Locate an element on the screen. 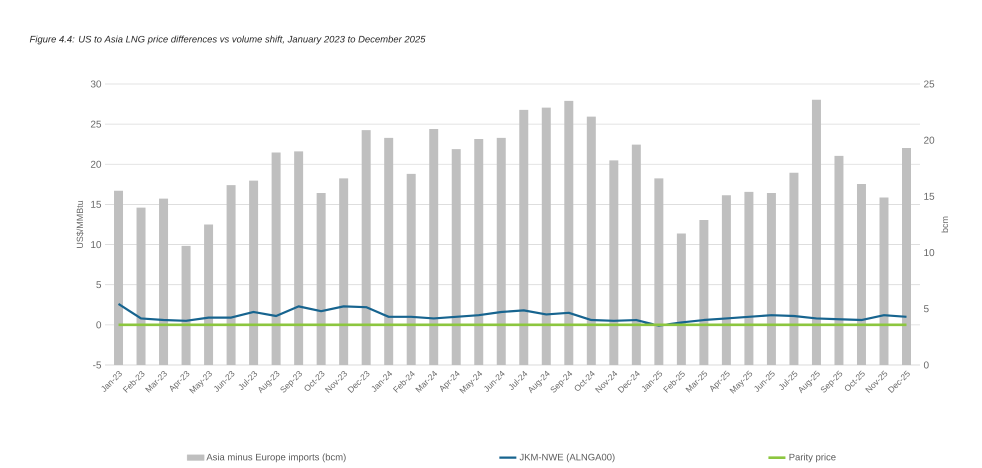  y-tick-label: -5 is located at coordinates (97, 365).